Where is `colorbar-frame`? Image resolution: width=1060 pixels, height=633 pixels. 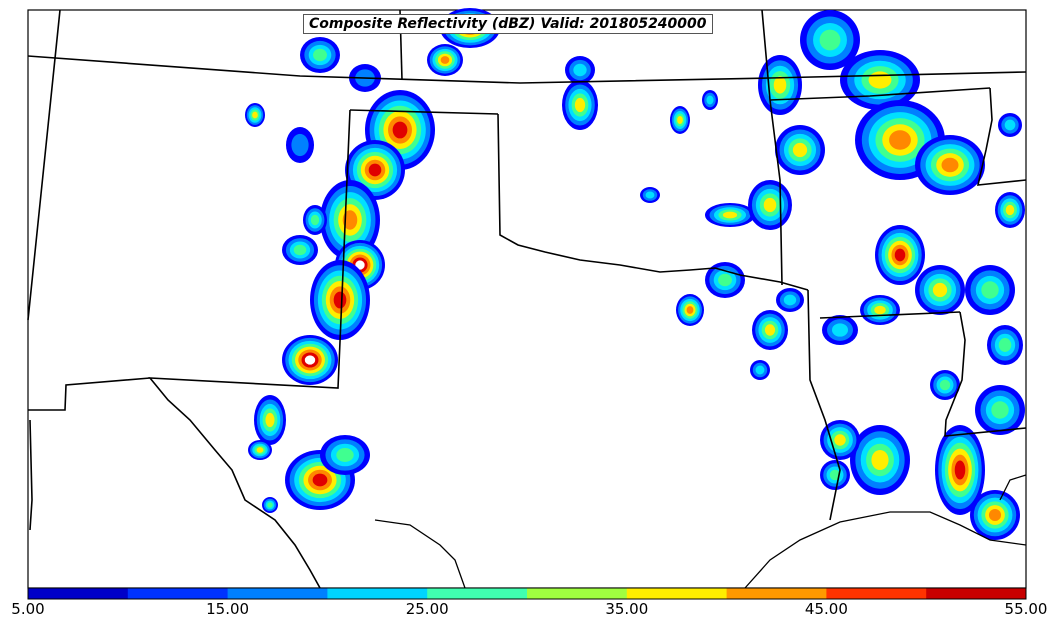
colorbar-frame is located at coordinates (527, 593).